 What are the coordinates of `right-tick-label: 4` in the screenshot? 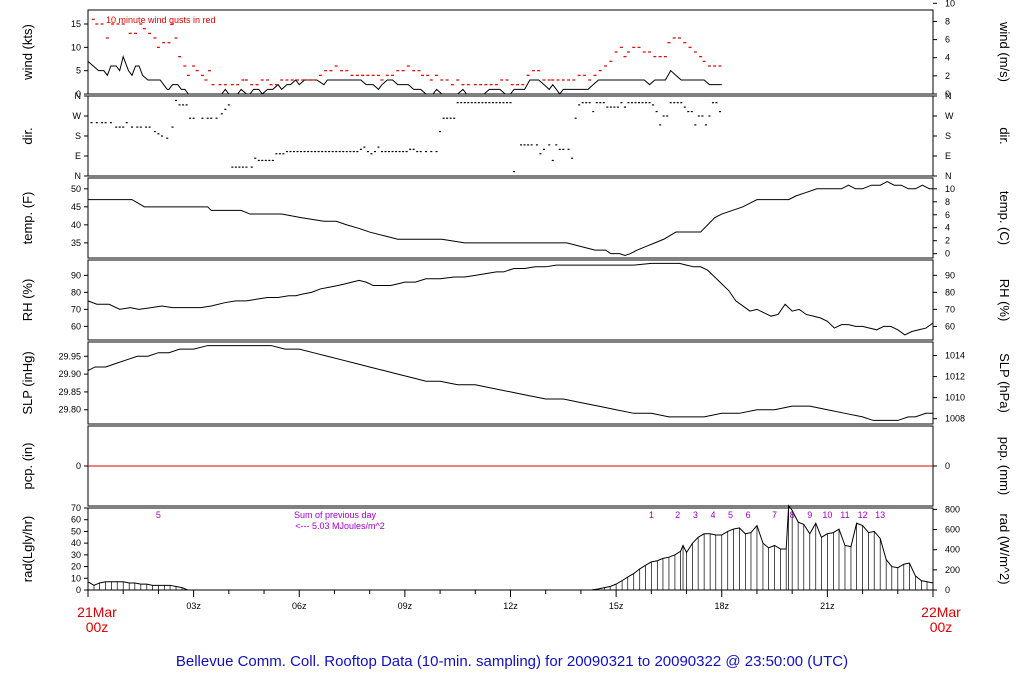 It's located at (947, 228).